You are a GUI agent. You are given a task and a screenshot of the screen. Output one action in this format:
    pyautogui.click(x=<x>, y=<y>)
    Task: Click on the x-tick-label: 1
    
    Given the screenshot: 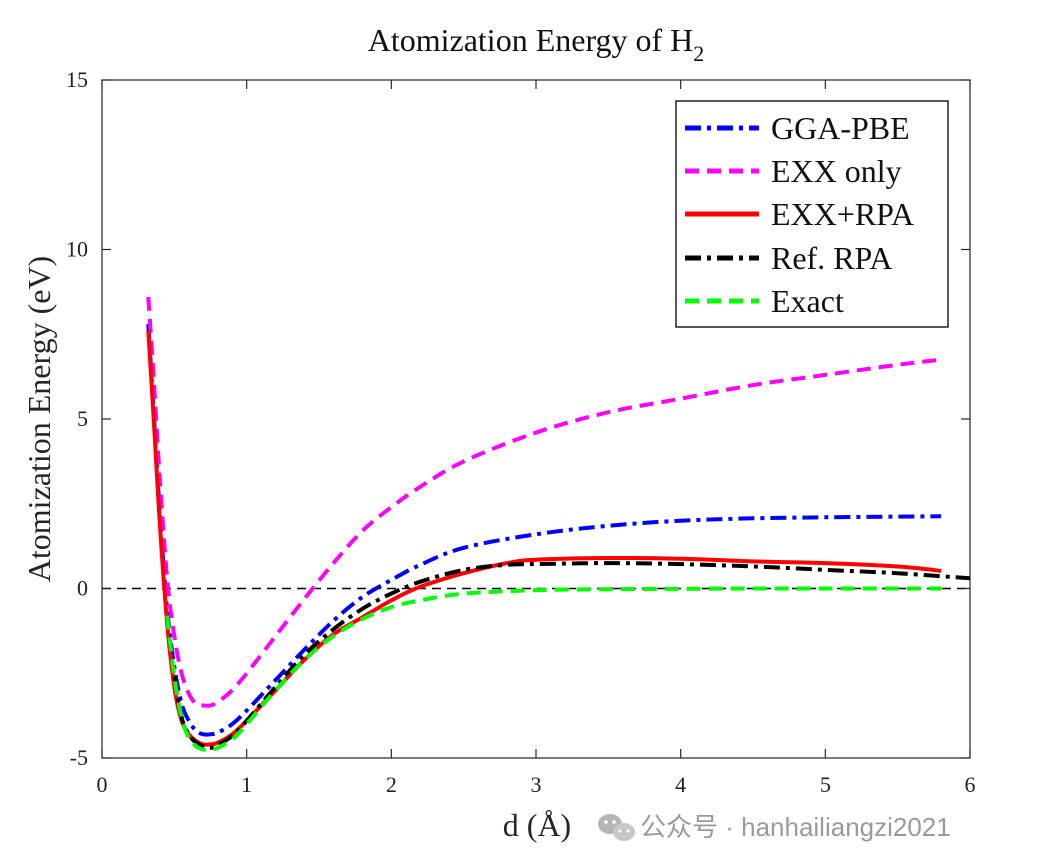 What is the action you would take?
    pyautogui.click(x=246, y=784)
    